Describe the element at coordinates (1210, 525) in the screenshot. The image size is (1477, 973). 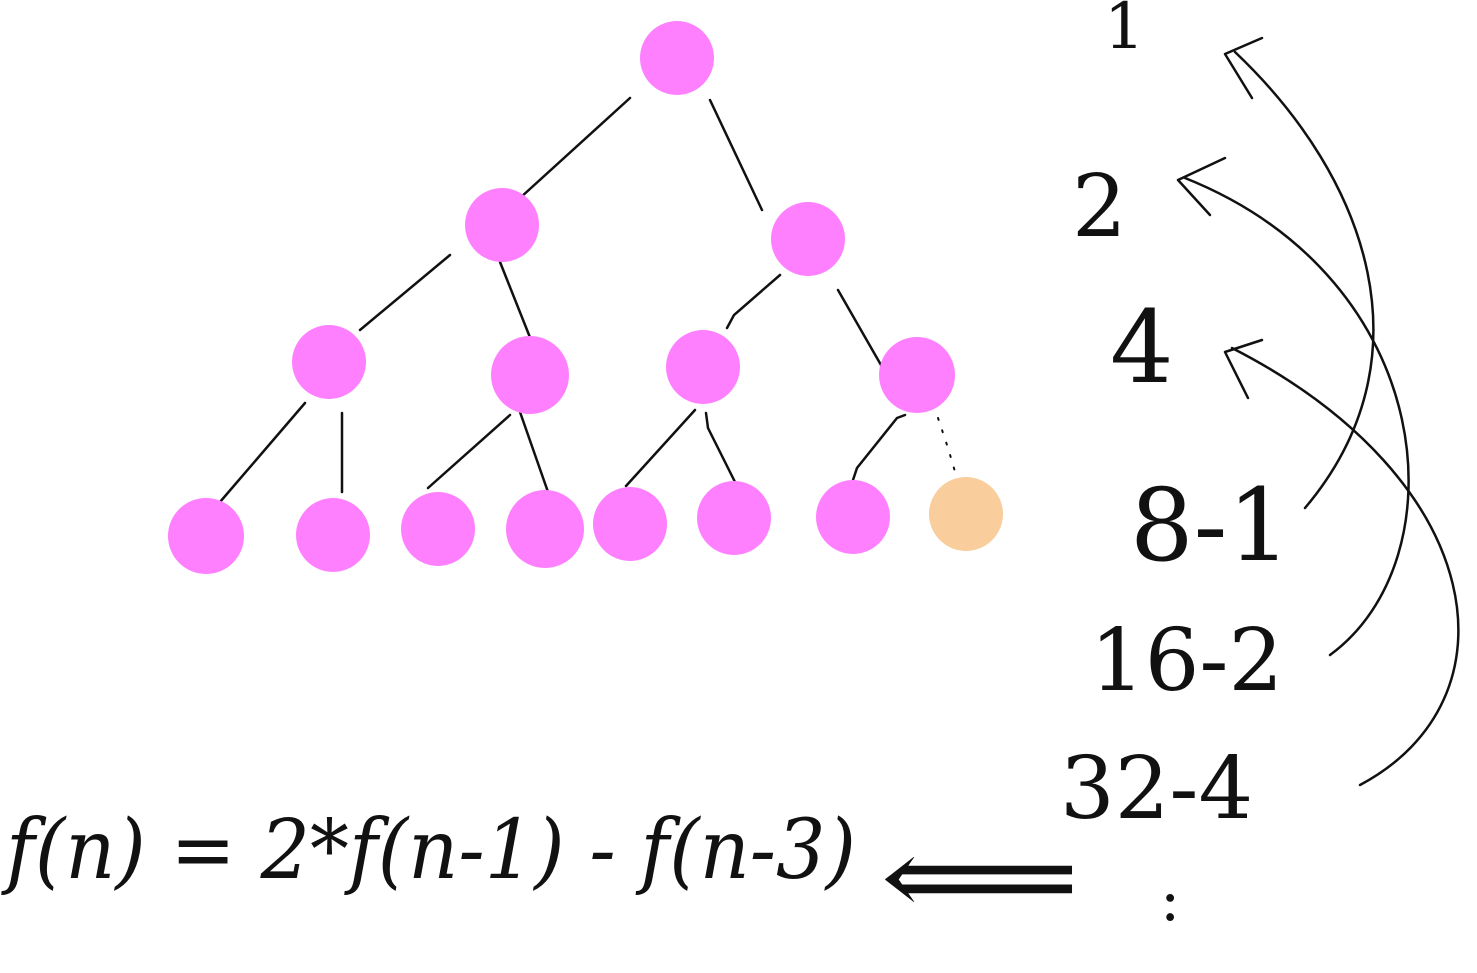
I see `sequence-item: 8-1` at that location.